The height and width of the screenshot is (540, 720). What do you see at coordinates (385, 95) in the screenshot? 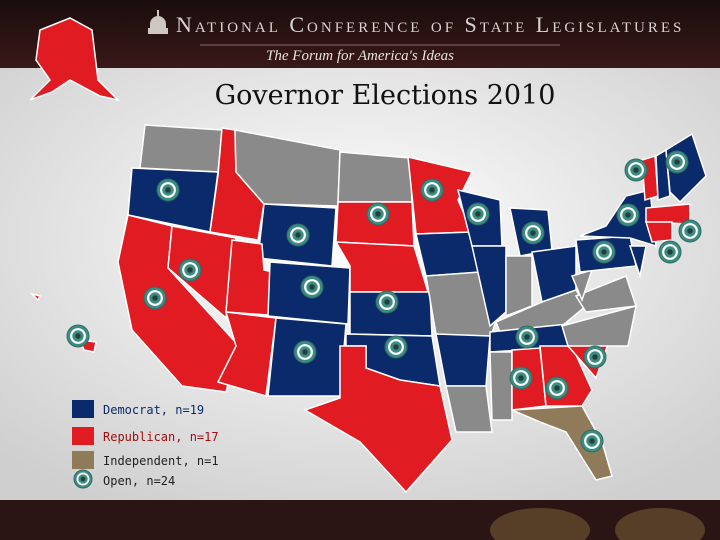
I see `map-title: Governor Elections 2010` at bounding box center [385, 95].